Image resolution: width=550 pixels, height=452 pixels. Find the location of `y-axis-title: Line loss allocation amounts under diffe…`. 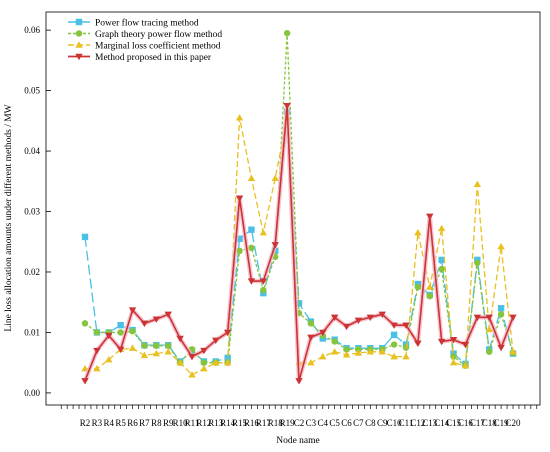

y-axis-title: Line loss allocation amounts under diffe… is located at coordinates (8, 217).